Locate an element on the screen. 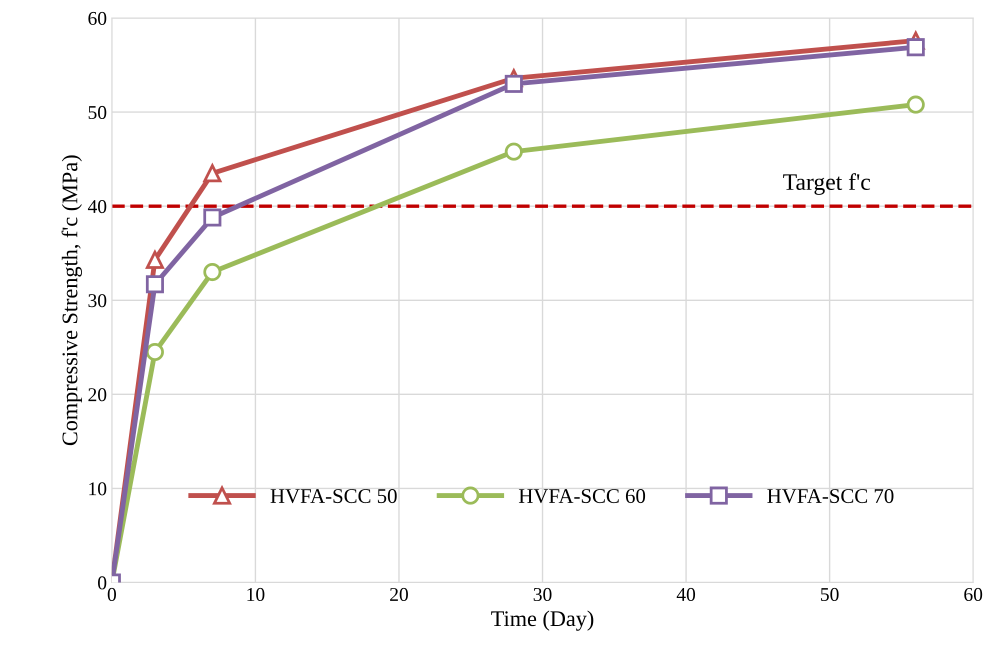  y-tick-label: 20 is located at coordinates (97, 395).